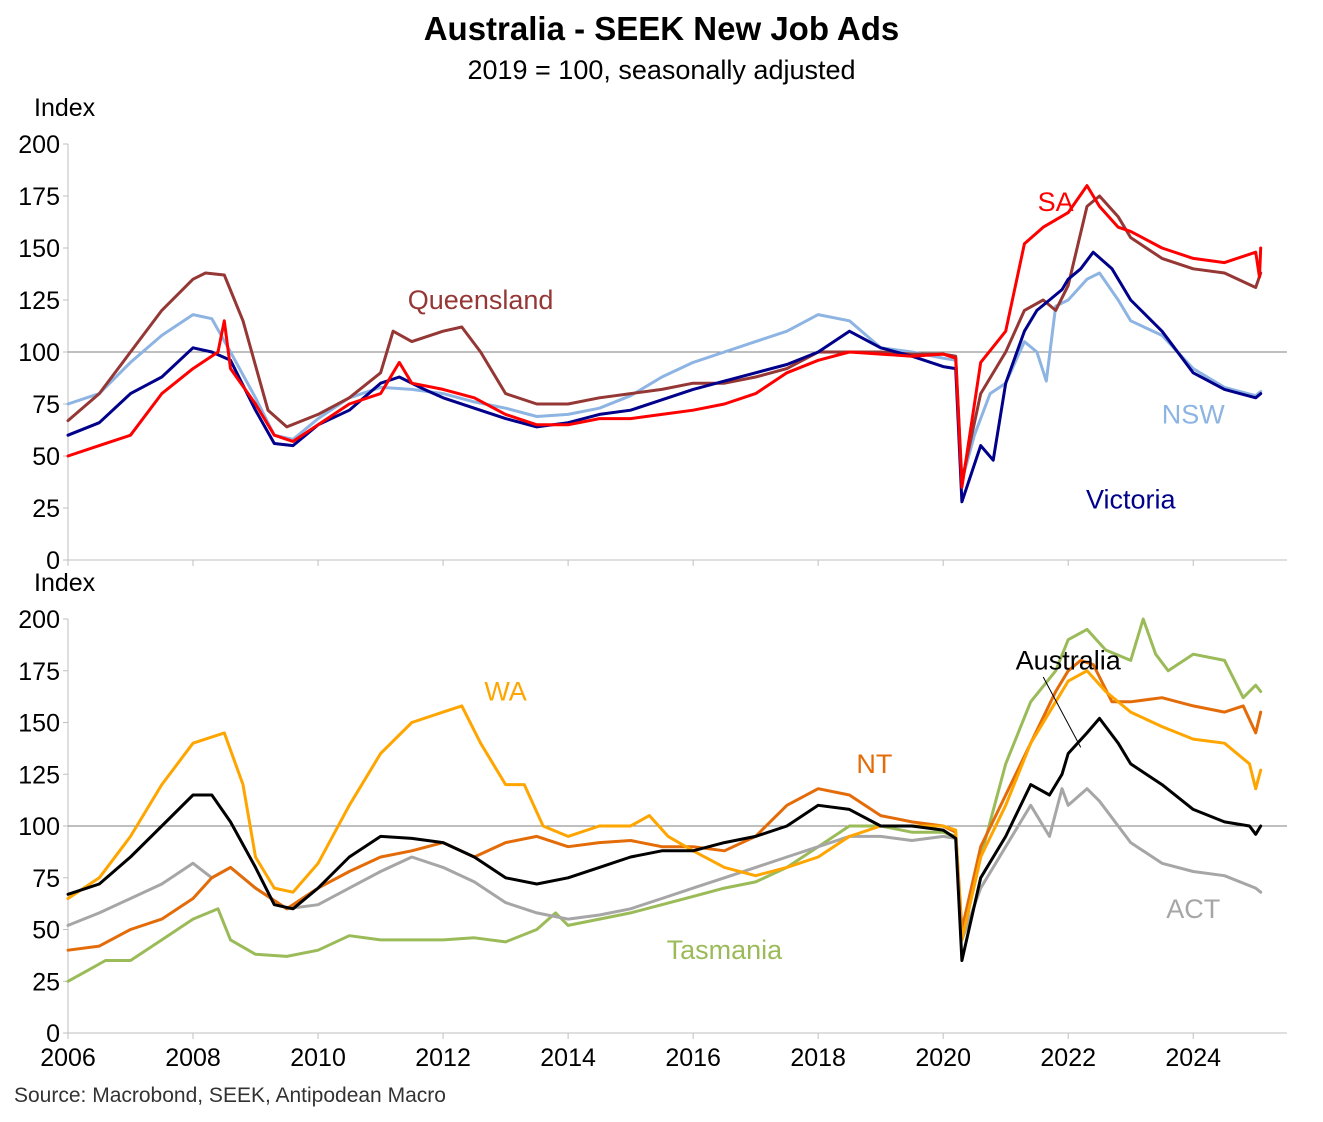 Image resolution: width=1323 pixels, height=1122 pixels. I want to click on x-tick-label: 2024, so click(1193, 1058).